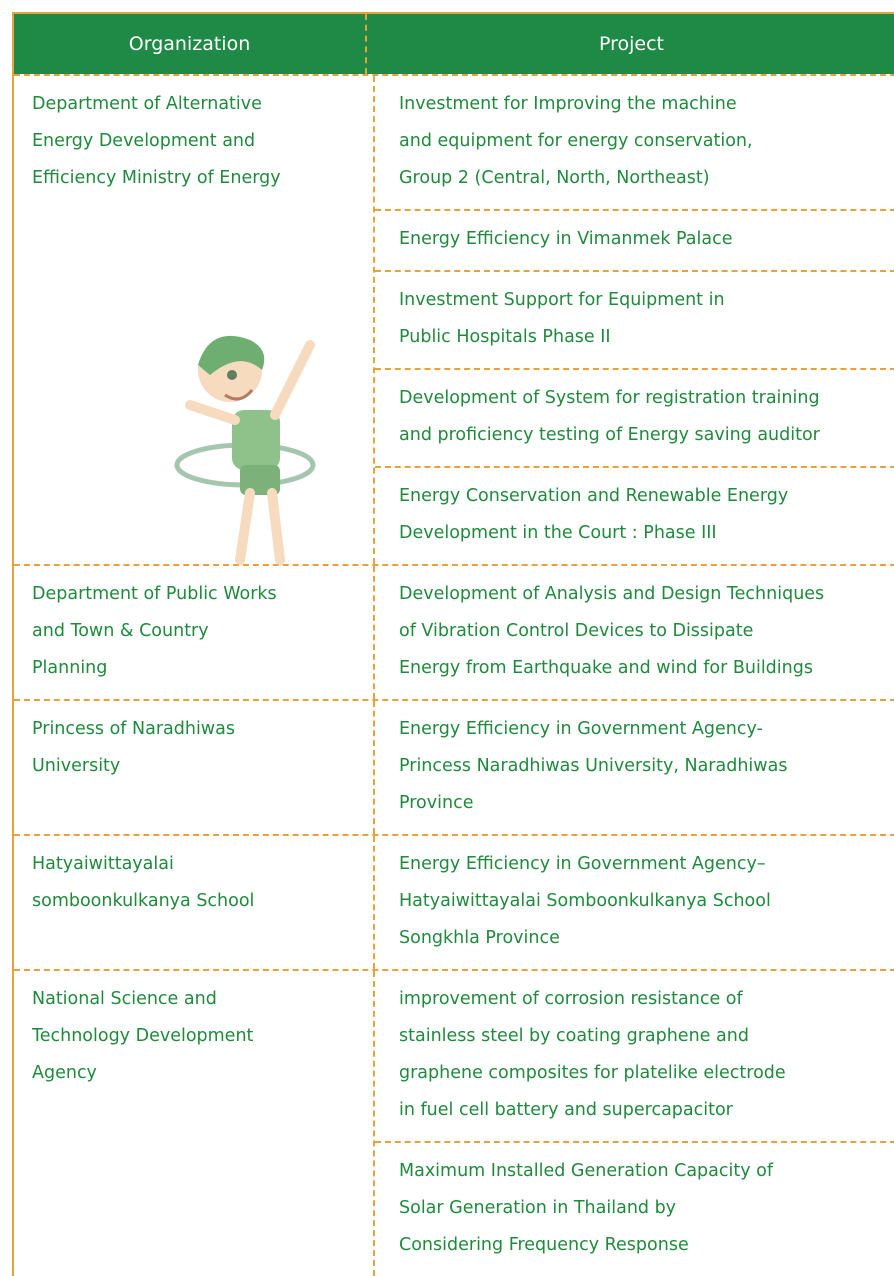 This screenshot has height=1276, width=894. I want to click on text-line: Princess of Naradhiwas, so click(133, 729).